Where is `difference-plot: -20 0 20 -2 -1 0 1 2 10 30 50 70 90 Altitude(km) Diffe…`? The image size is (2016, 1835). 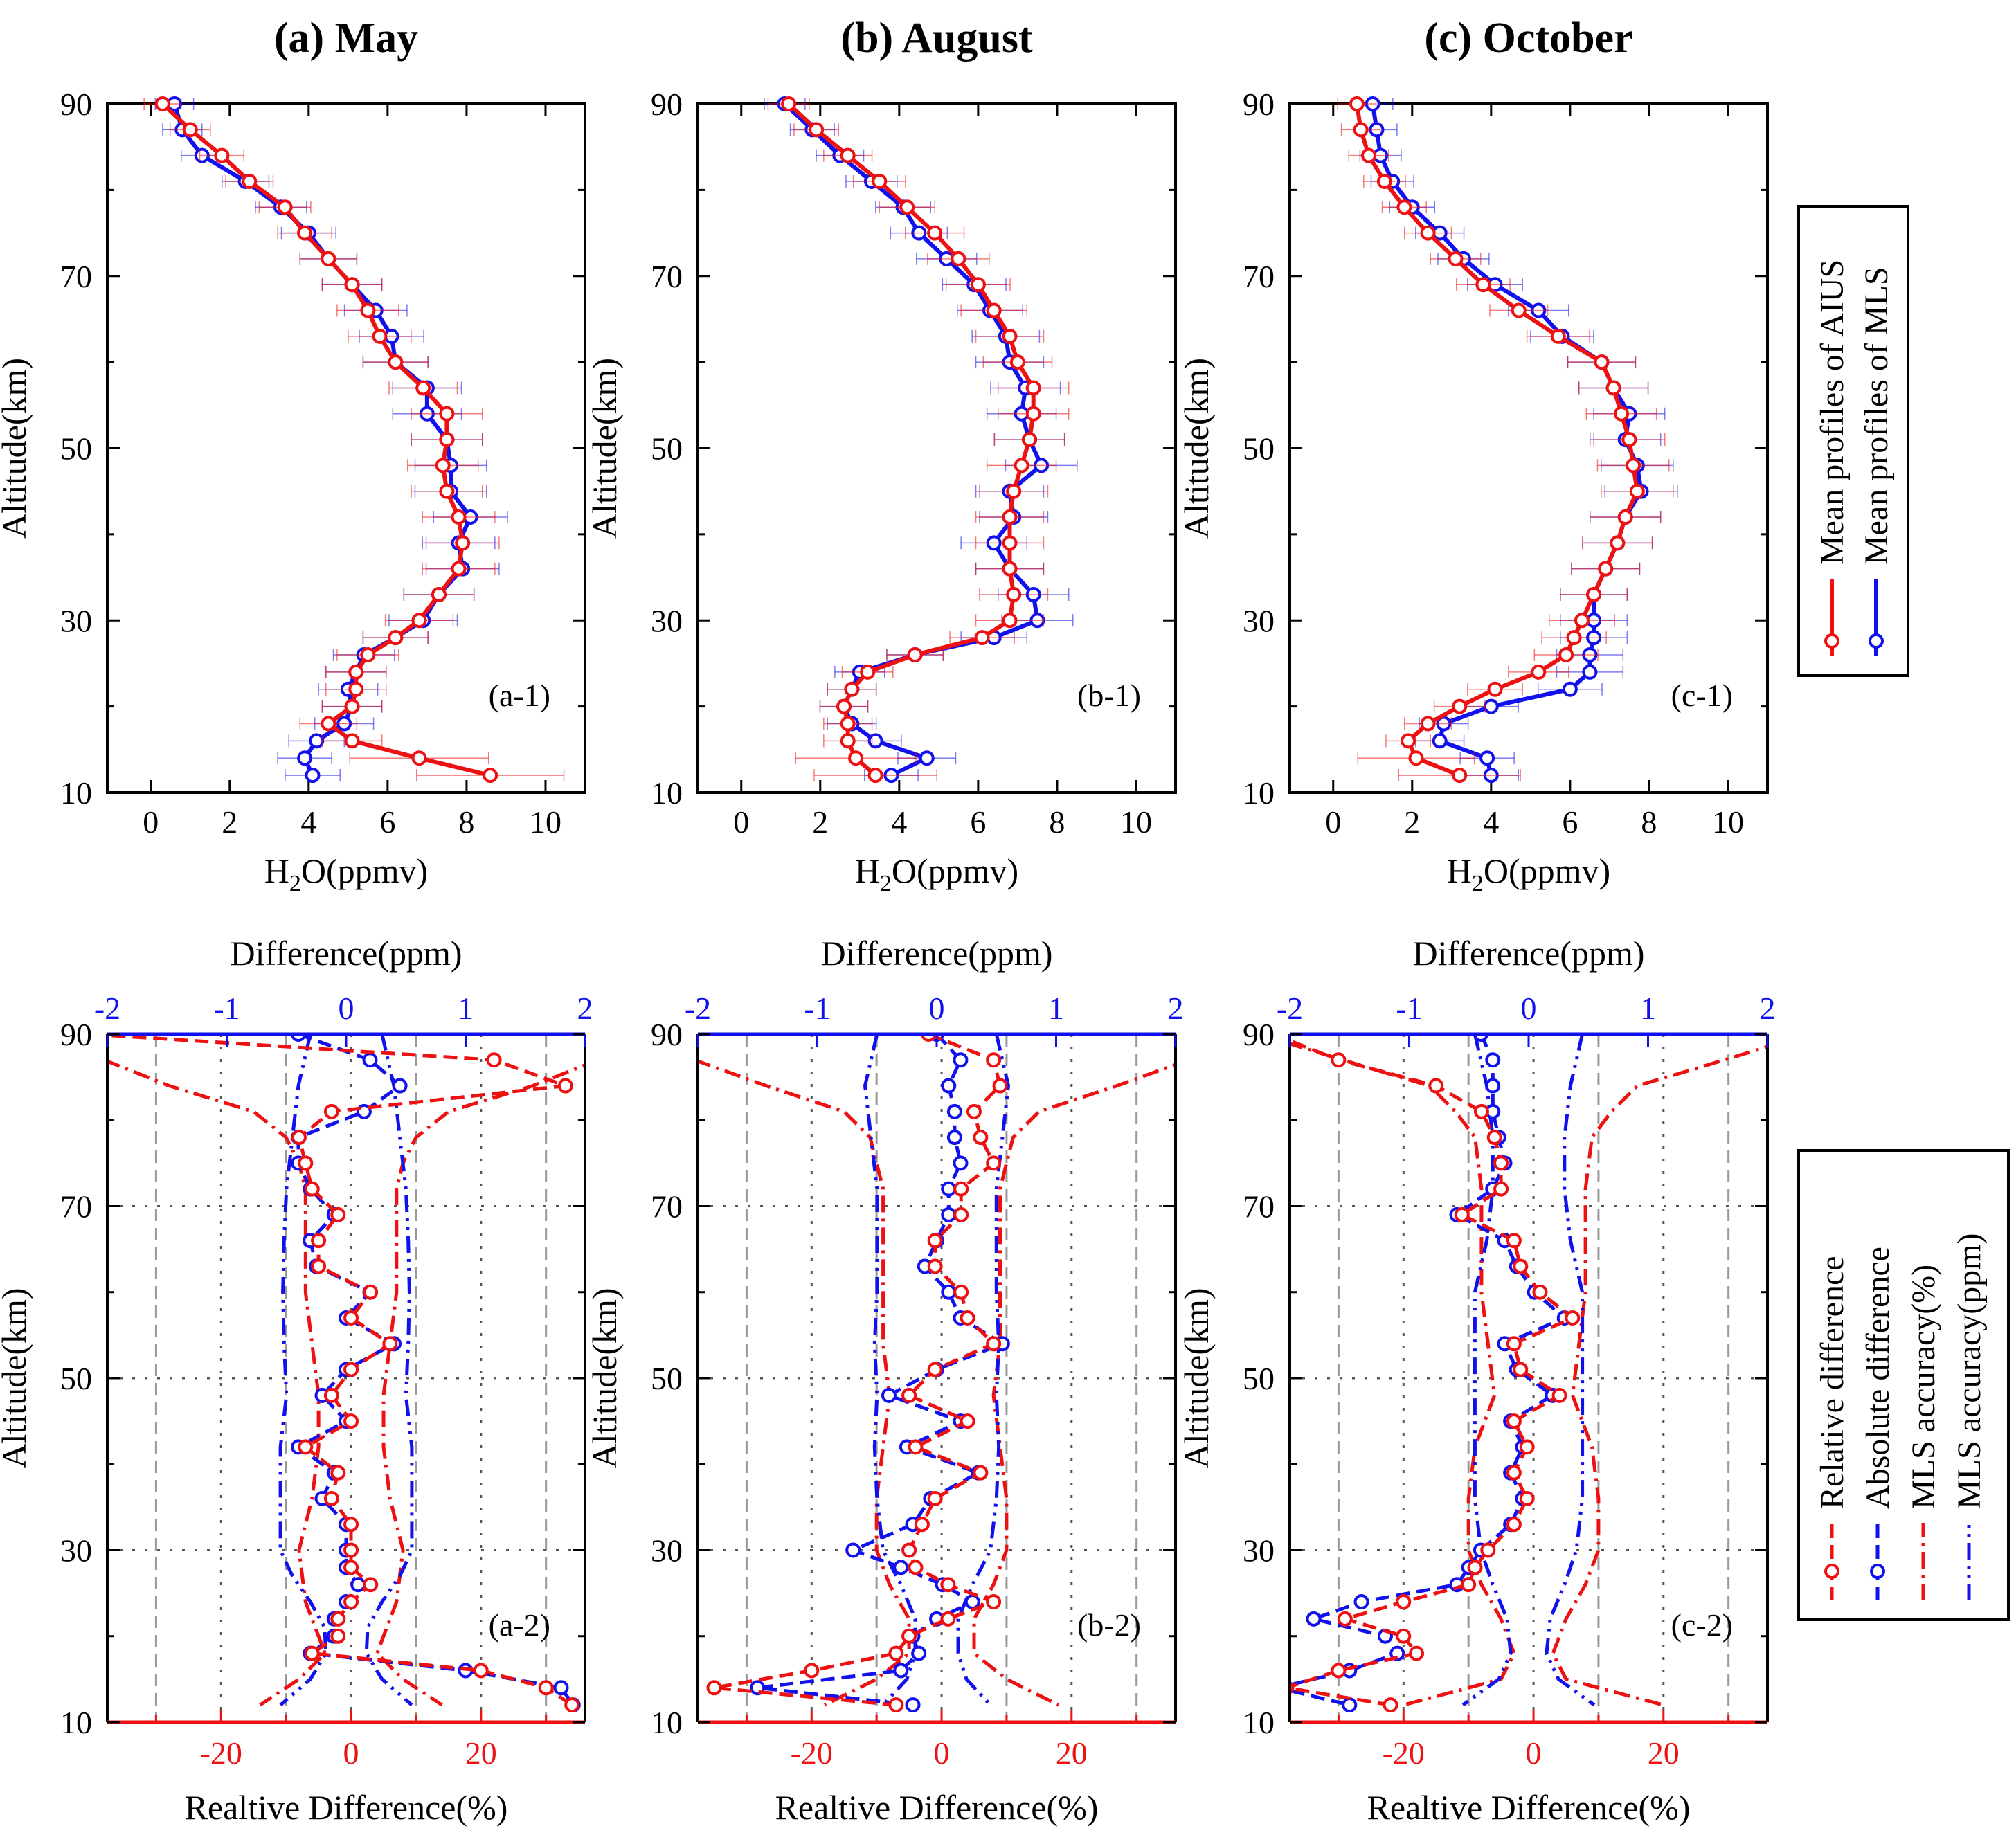
difference-plot: -20 0 20 -2 -1 0 1 2 10 30 50 70 90 Altitude(km) Diffe… is located at coordinates (884, 1380).